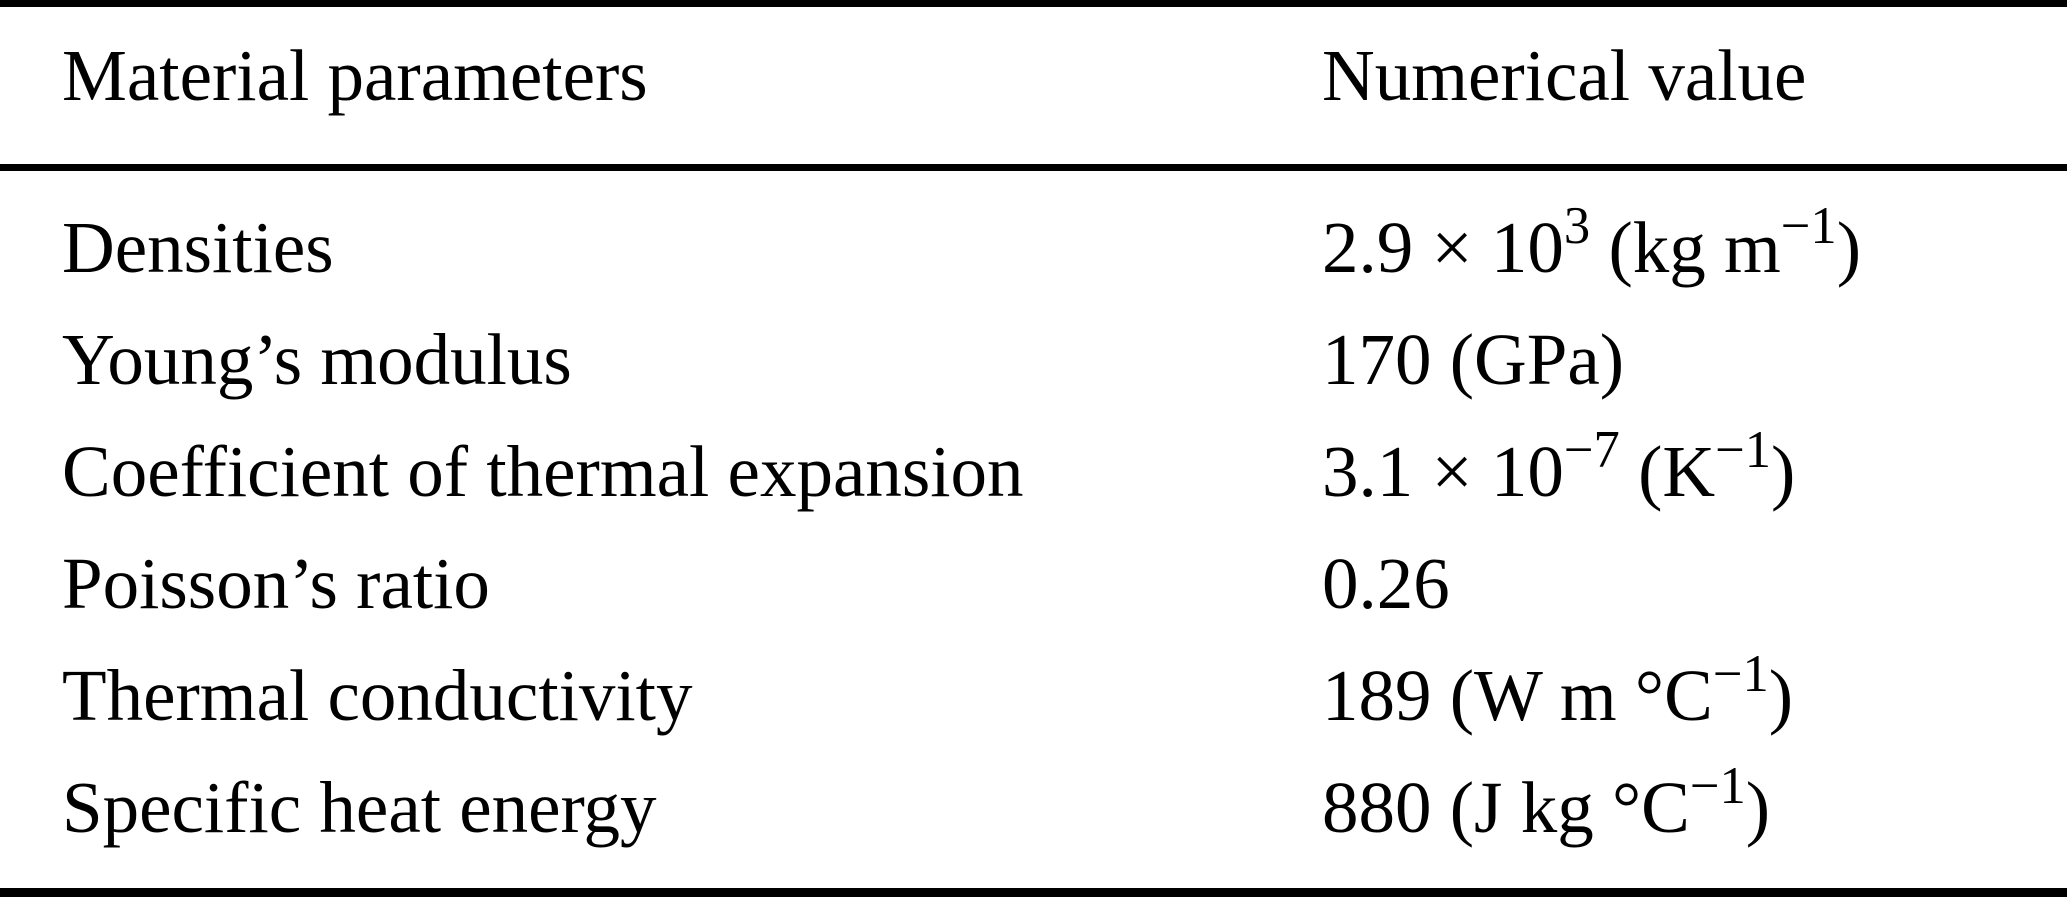 The width and height of the screenshot is (2067, 900). What do you see at coordinates (1033, 696) in the screenshot?
I see `table-row: Thermal conductivity 189 (W m °C−1)` at bounding box center [1033, 696].